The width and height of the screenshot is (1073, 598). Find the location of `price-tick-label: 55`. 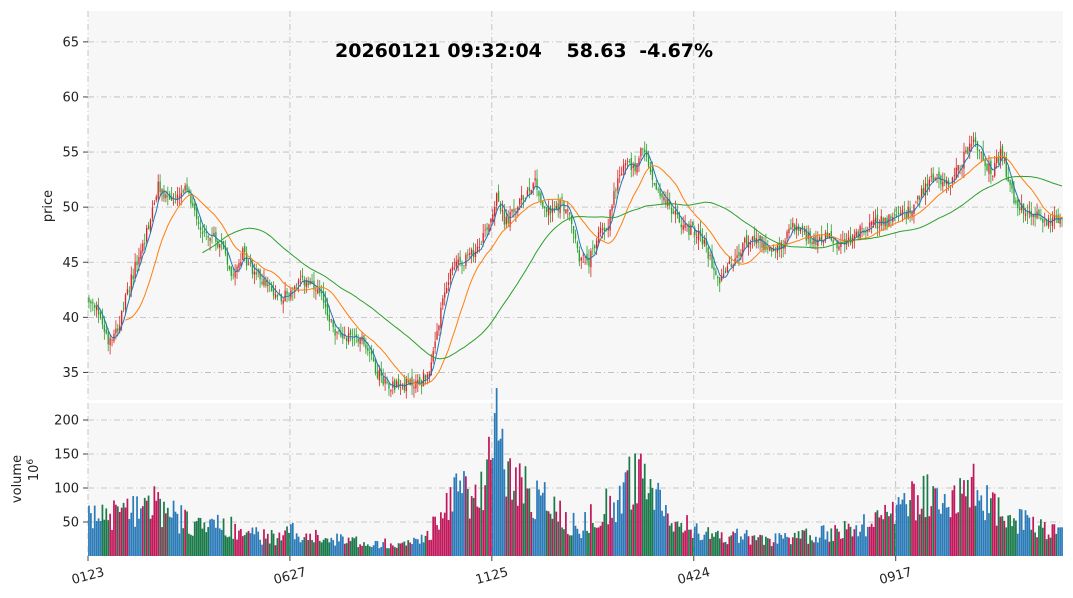

price-tick-label: 55 is located at coordinates (70, 153).